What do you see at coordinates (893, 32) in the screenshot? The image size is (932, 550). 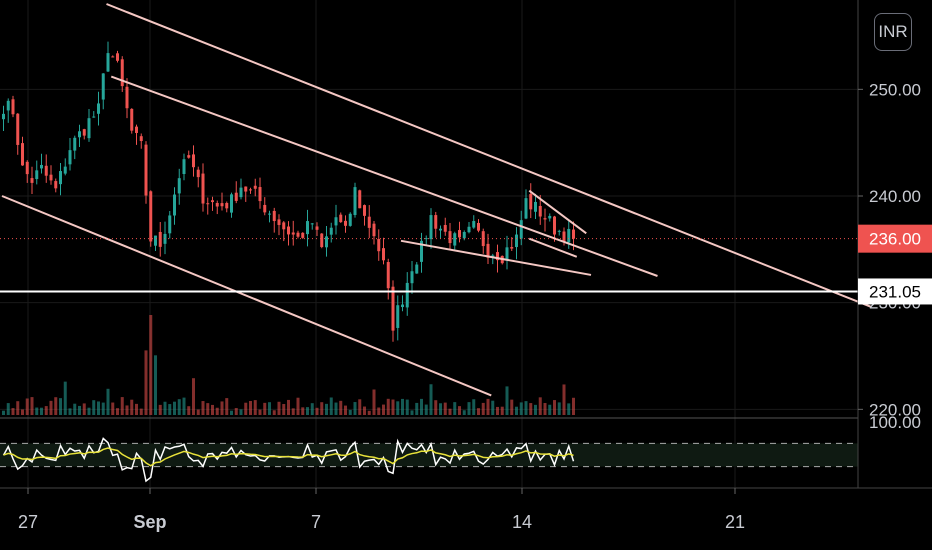 I see `currency-badge: INR` at bounding box center [893, 32].